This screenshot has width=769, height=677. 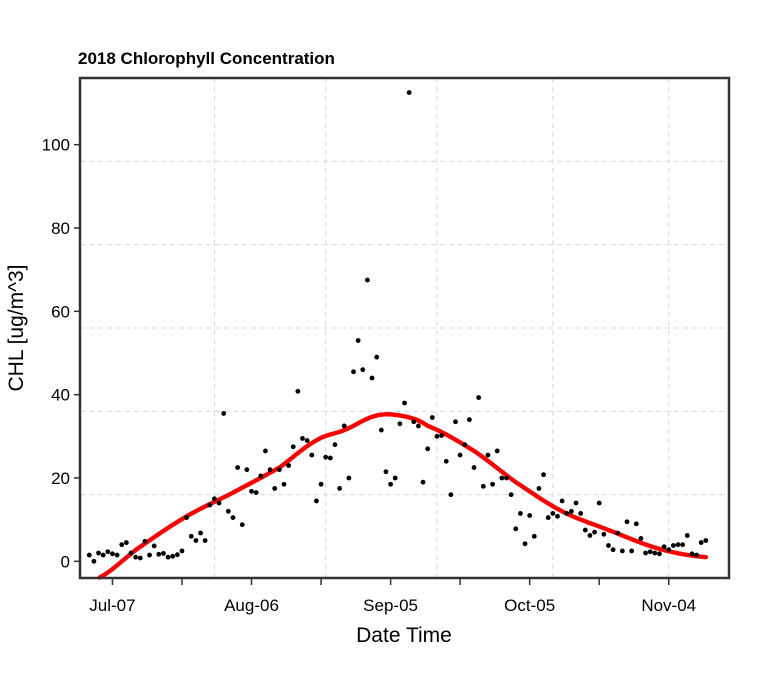 What do you see at coordinates (251, 605) in the screenshot?
I see `x-tick-label: Aug-06` at bounding box center [251, 605].